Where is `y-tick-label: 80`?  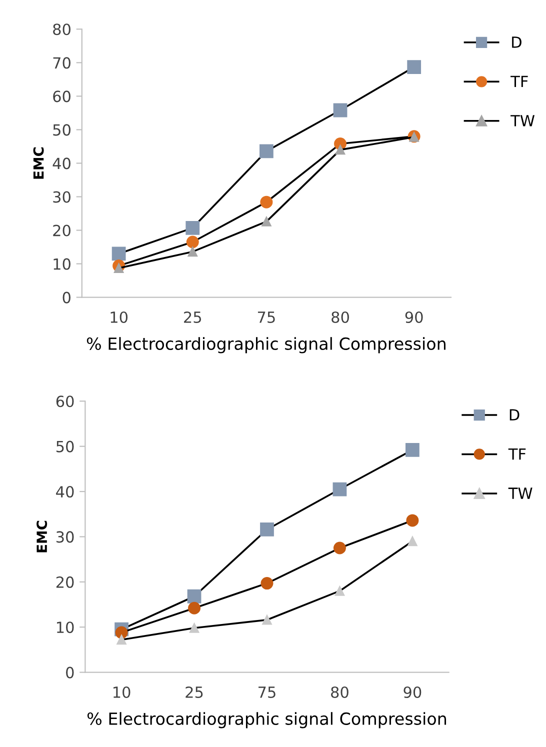 y-tick-label: 80 is located at coordinates (61, 30).